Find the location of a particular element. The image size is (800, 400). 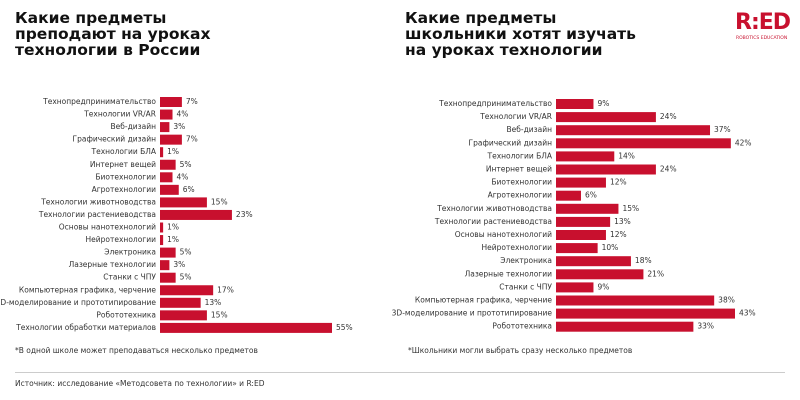

value-label: 42% is located at coordinates (743, 142).